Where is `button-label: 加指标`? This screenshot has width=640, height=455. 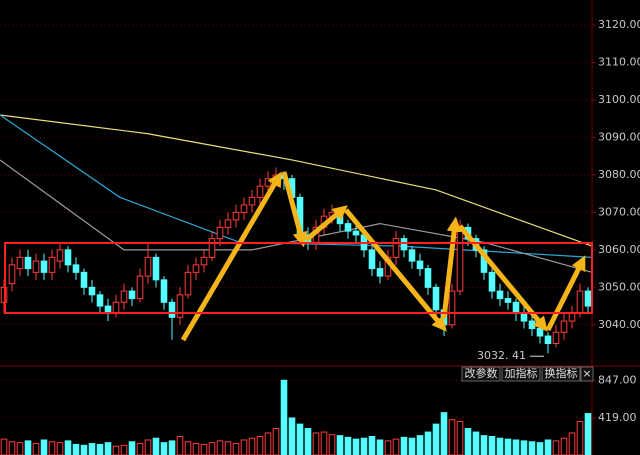
button-label: 加指标 is located at coordinates (521, 373).